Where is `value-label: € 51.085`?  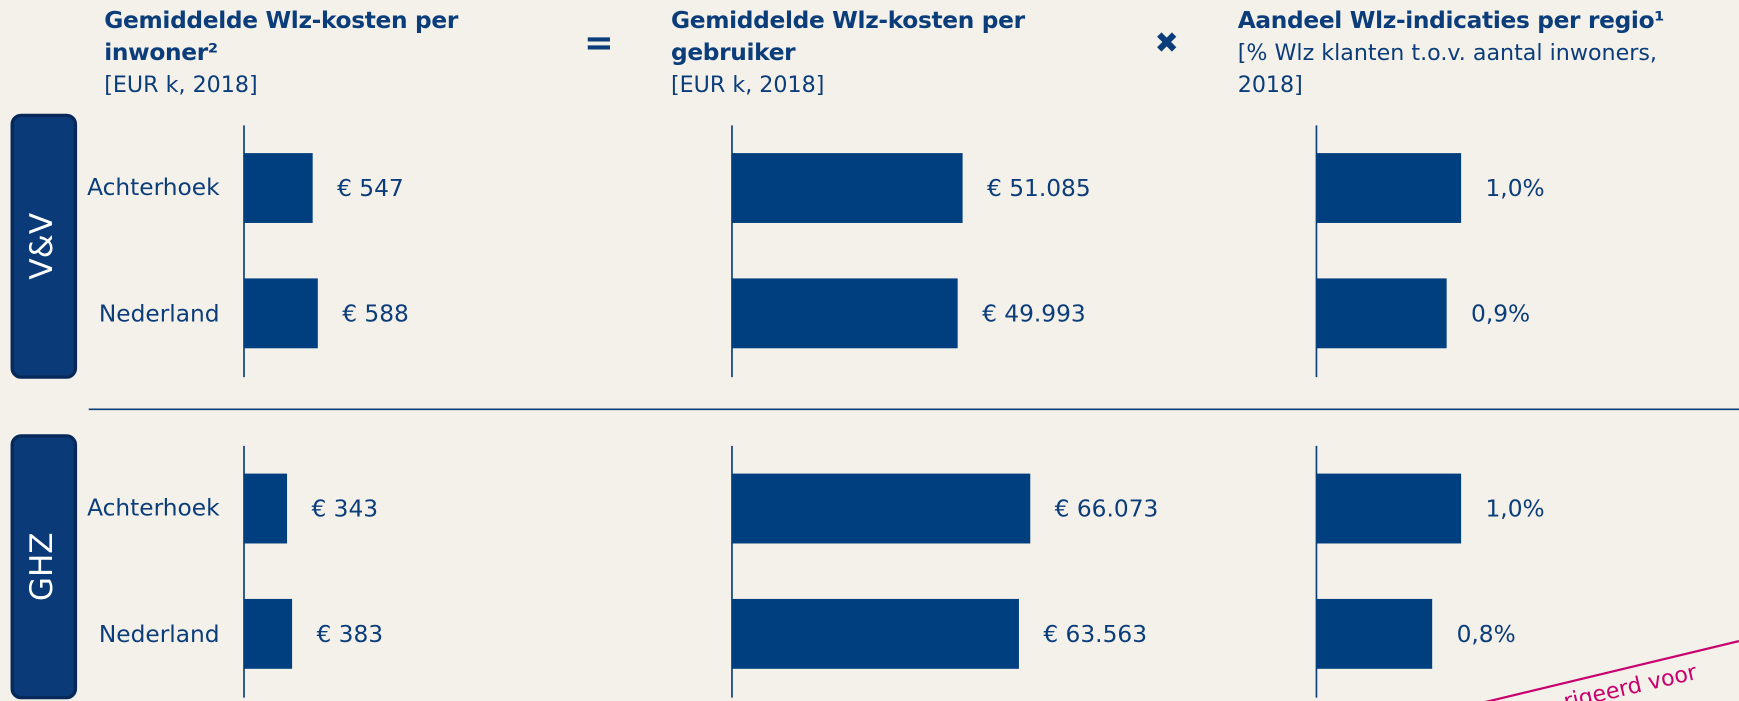
value-label: € 51.085 is located at coordinates (1039, 188).